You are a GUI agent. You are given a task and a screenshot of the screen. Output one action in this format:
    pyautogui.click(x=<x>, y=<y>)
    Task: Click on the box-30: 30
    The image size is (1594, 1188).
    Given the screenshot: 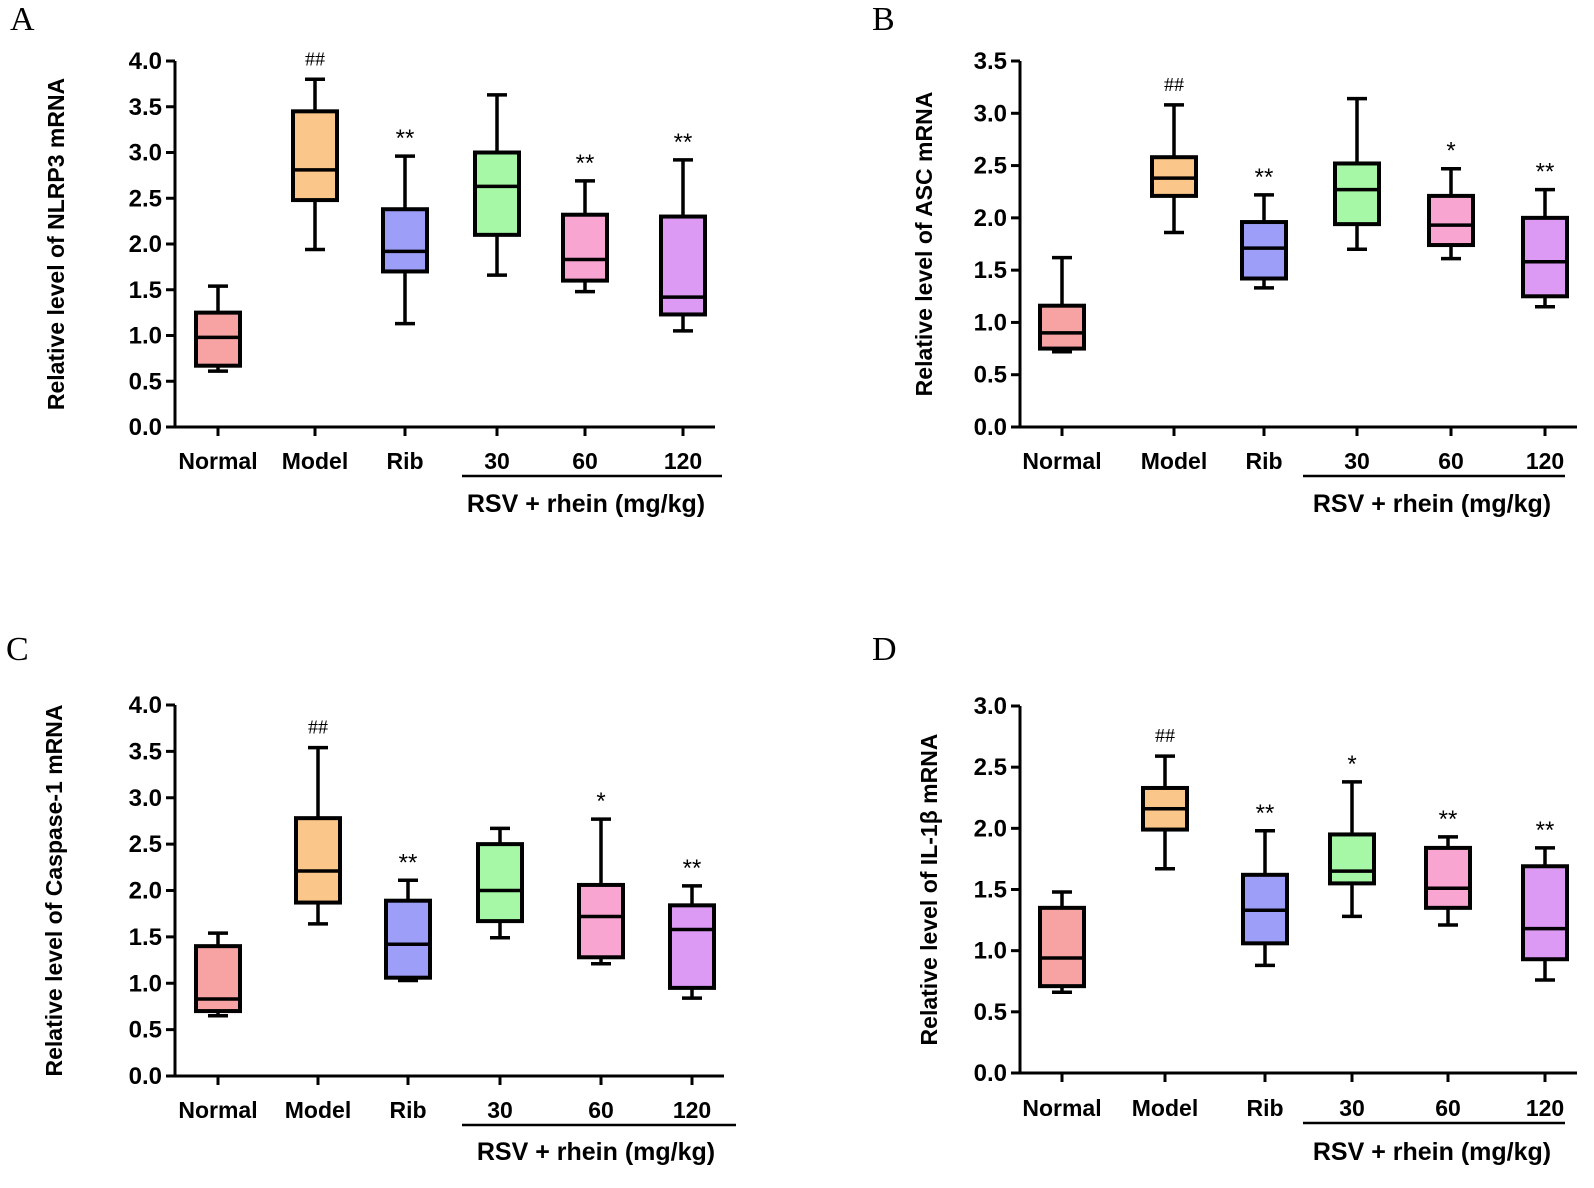 What is the action you would take?
    pyautogui.click(x=500, y=974)
    